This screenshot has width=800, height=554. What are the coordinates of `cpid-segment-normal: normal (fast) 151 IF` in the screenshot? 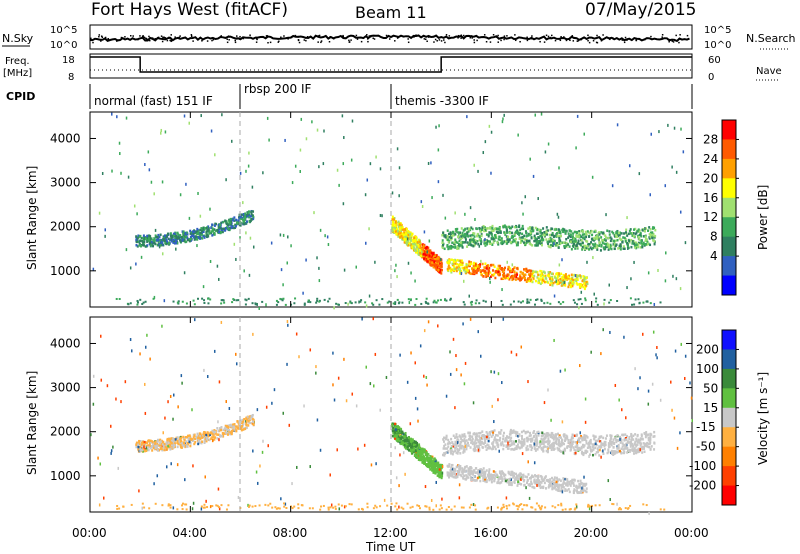 It's located at (153, 101).